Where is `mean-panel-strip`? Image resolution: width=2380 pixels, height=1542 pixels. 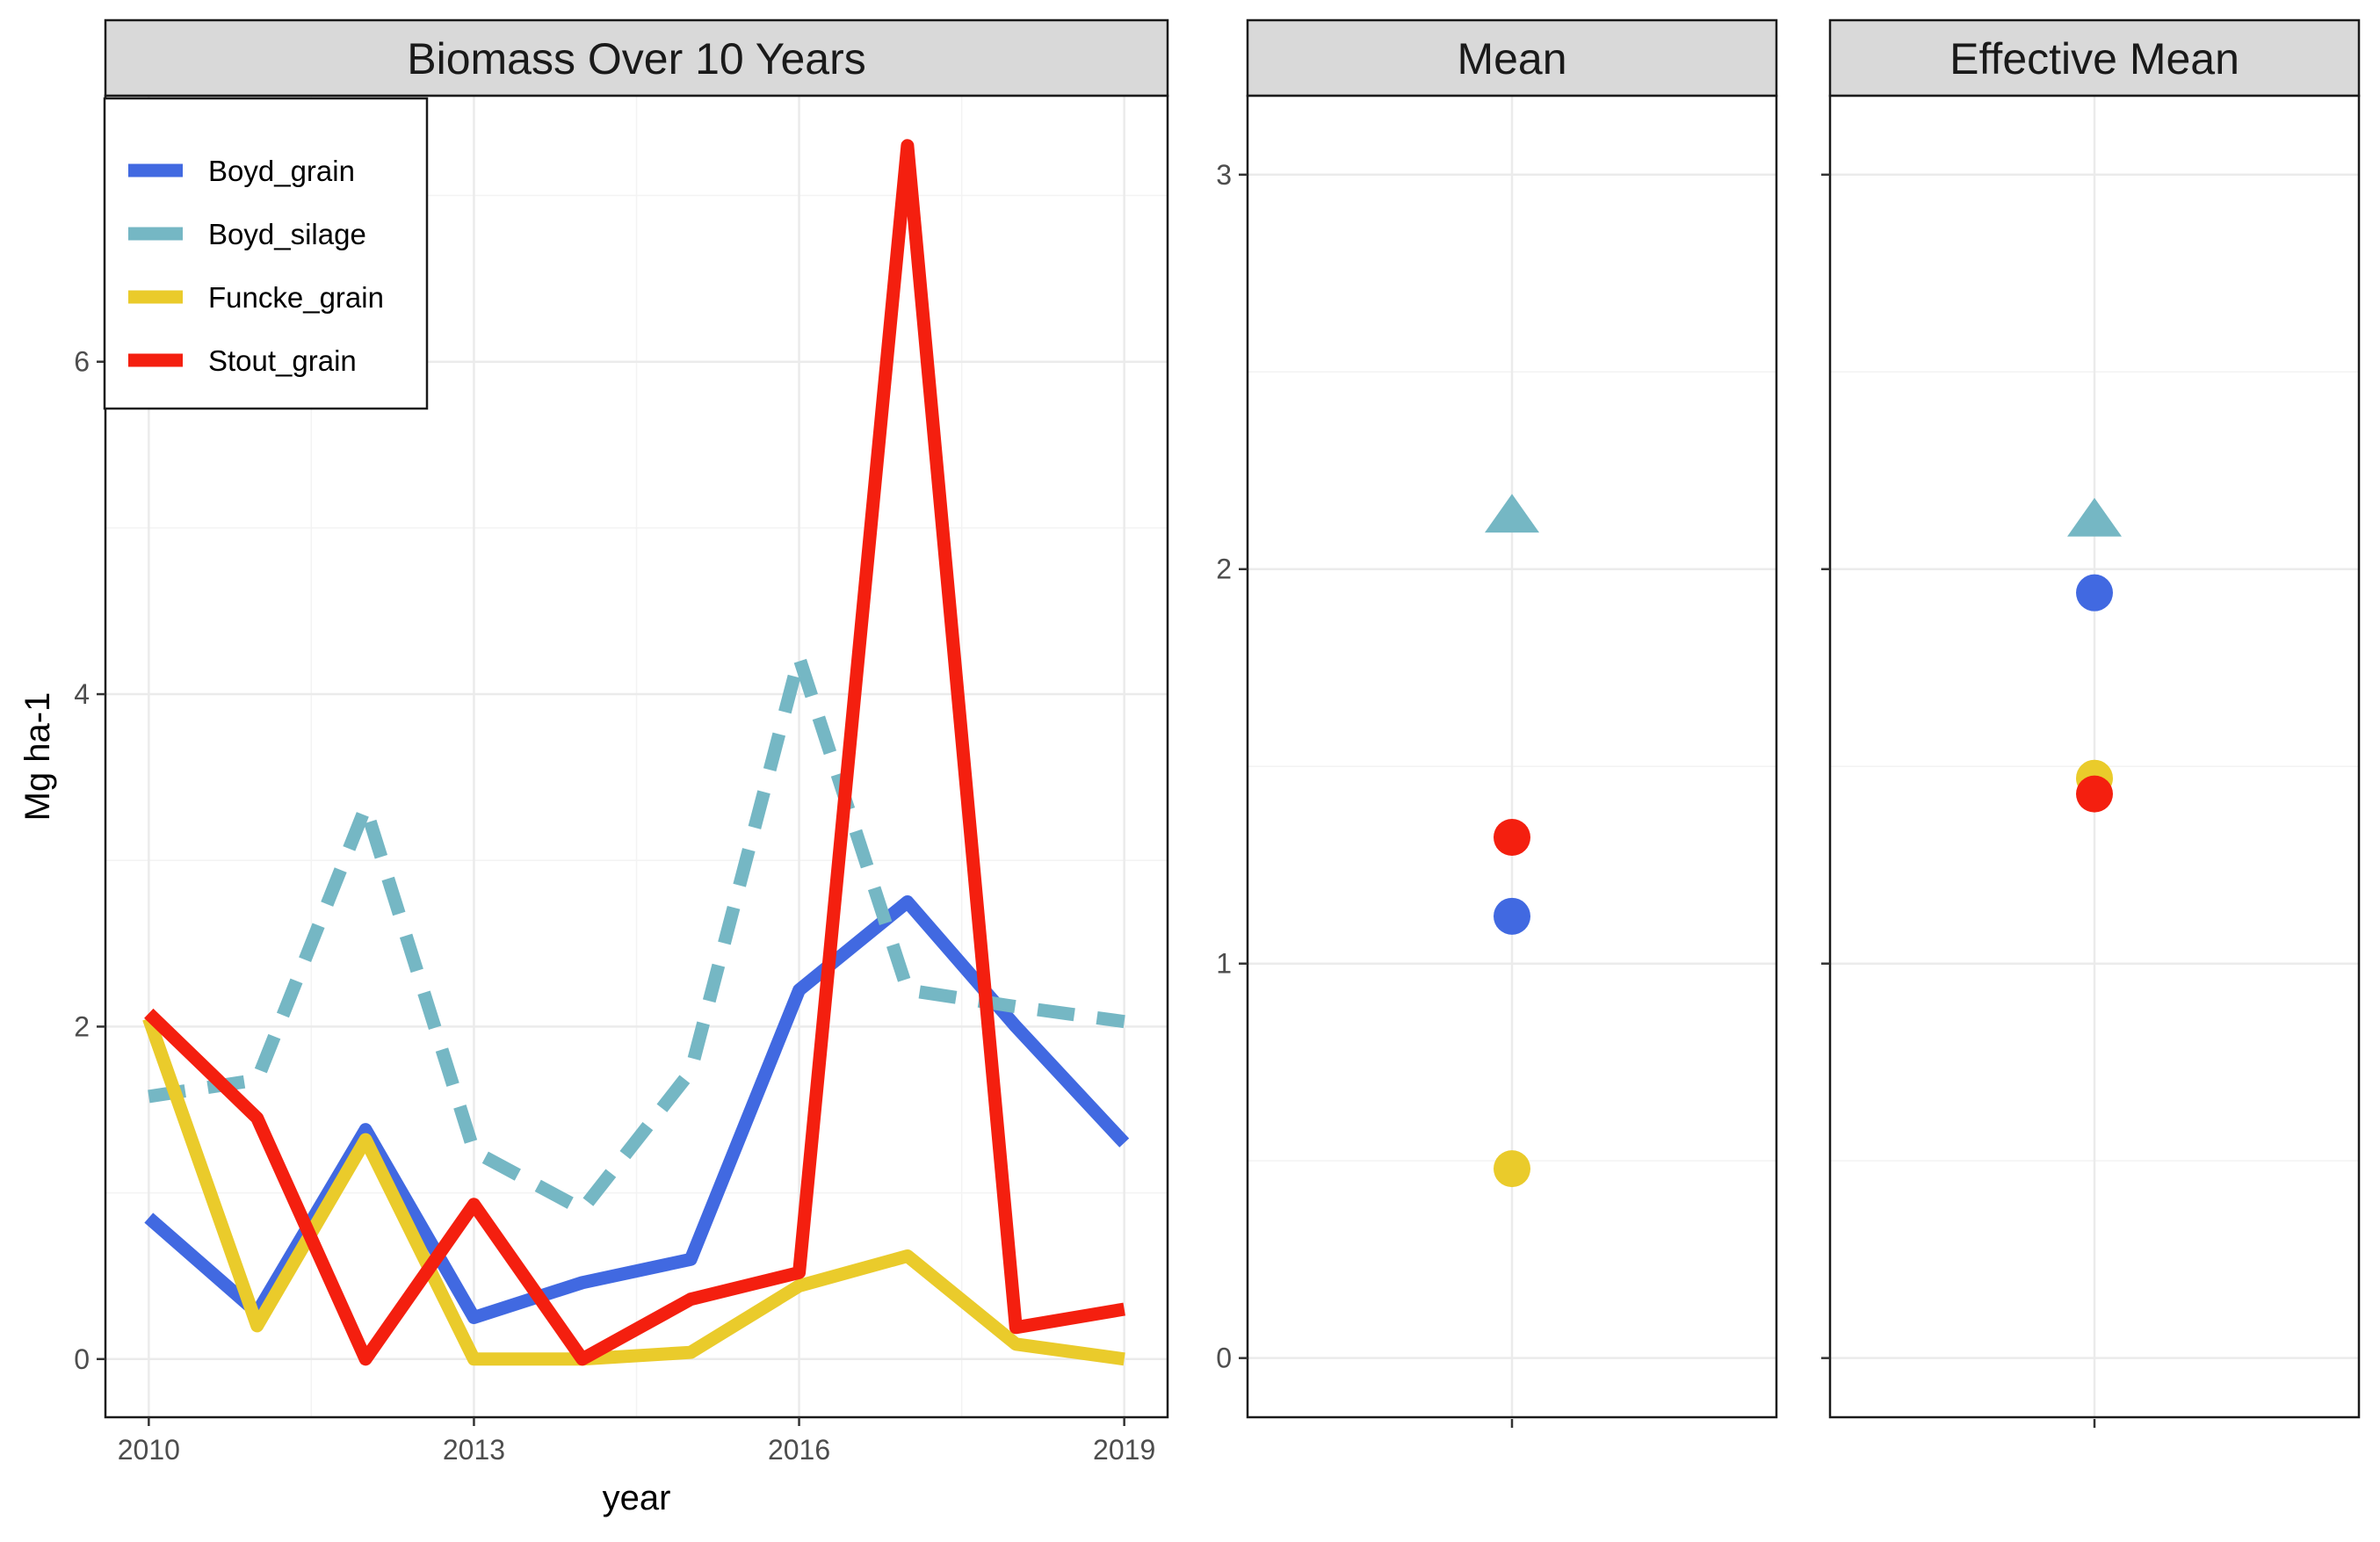 mean-panel-strip is located at coordinates (1512, 58).